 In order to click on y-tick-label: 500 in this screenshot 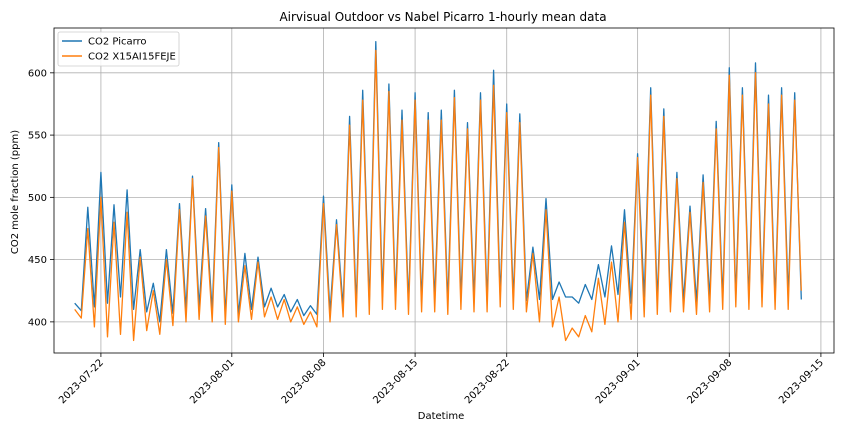, I will do `click(37, 198)`.